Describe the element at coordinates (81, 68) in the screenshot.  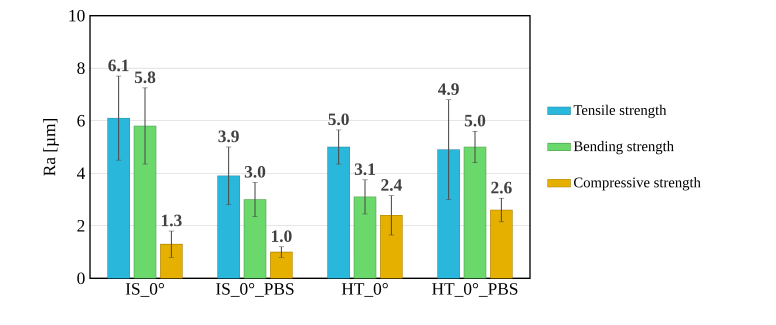
I see `y-tick-label: 8` at that location.